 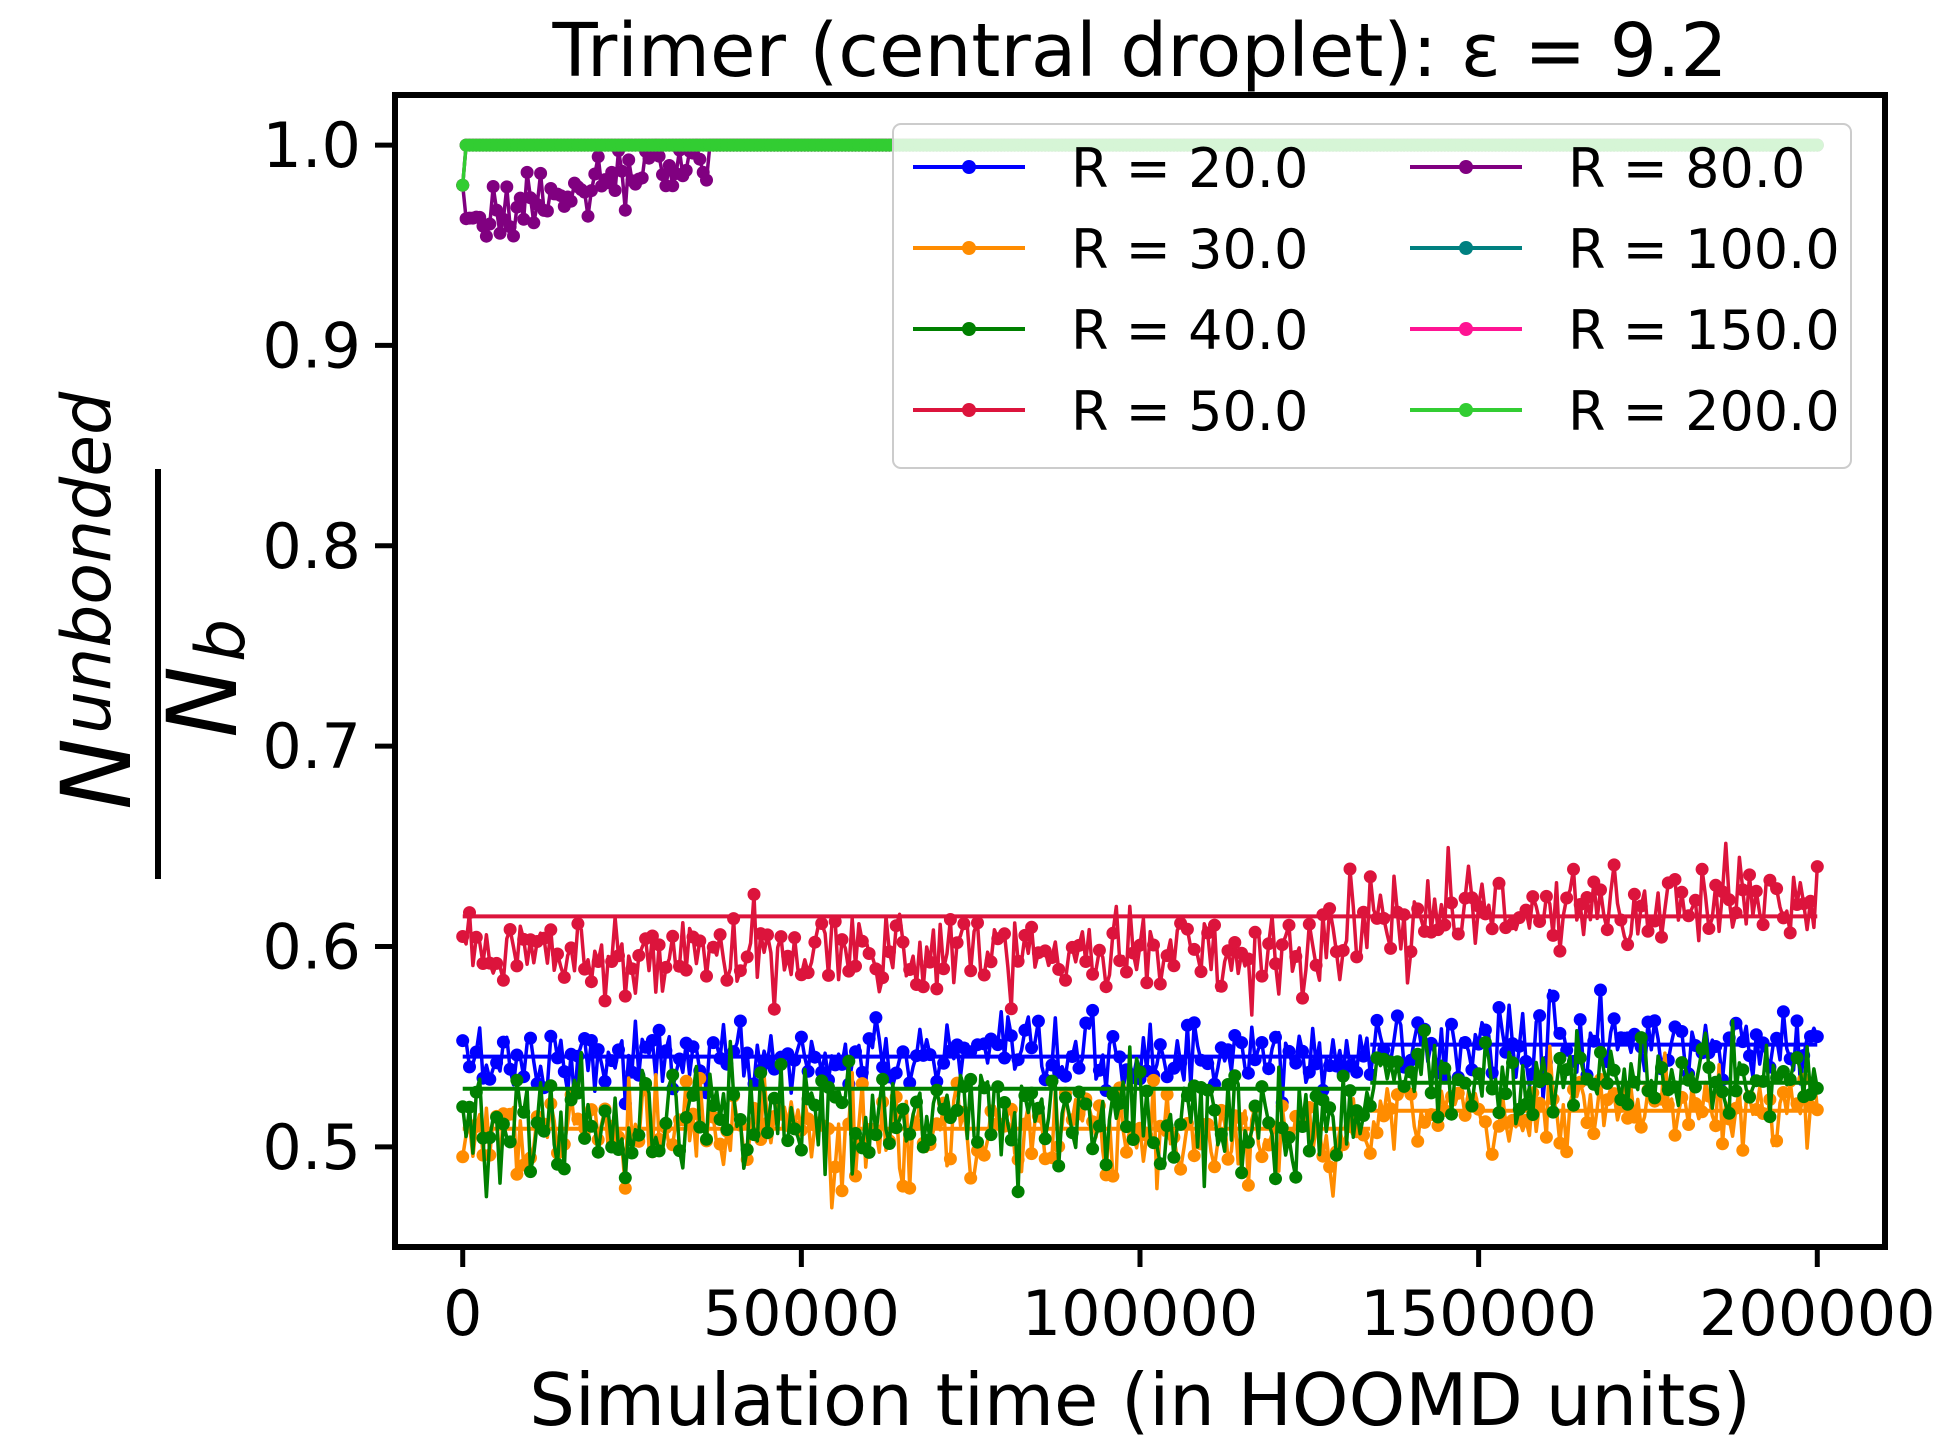 I want to click on legend-item: R = 200.0, so click(x=1625, y=411).